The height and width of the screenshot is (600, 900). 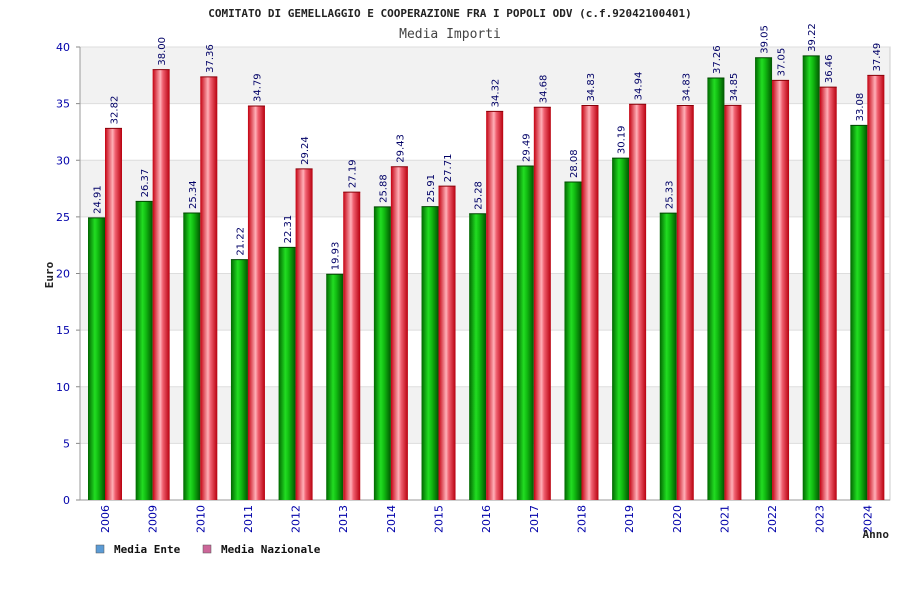 I want to click on value-label-media-ente-2011: 21.22, so click(x=240, y=241).